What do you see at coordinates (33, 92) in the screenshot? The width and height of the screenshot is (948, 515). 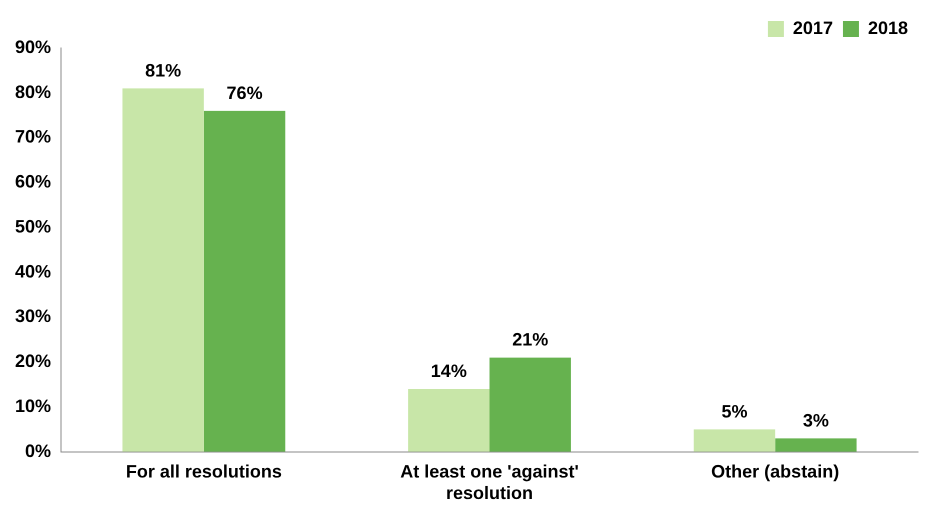 I see `y-tick-label: 80%` at bounding box center [33, 92].